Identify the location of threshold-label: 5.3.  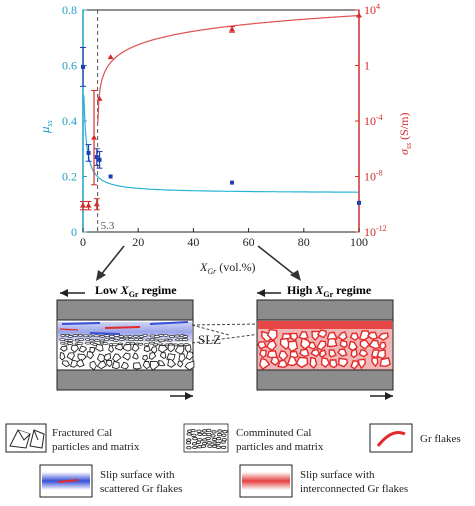
(108, 226).